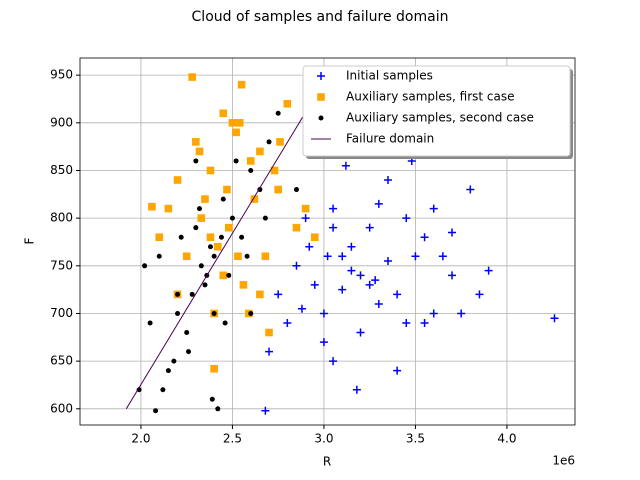 This screenshot has width=640, height=480. I want to click on legend-label: Auxiliary samples, first case, so click(430, 97).